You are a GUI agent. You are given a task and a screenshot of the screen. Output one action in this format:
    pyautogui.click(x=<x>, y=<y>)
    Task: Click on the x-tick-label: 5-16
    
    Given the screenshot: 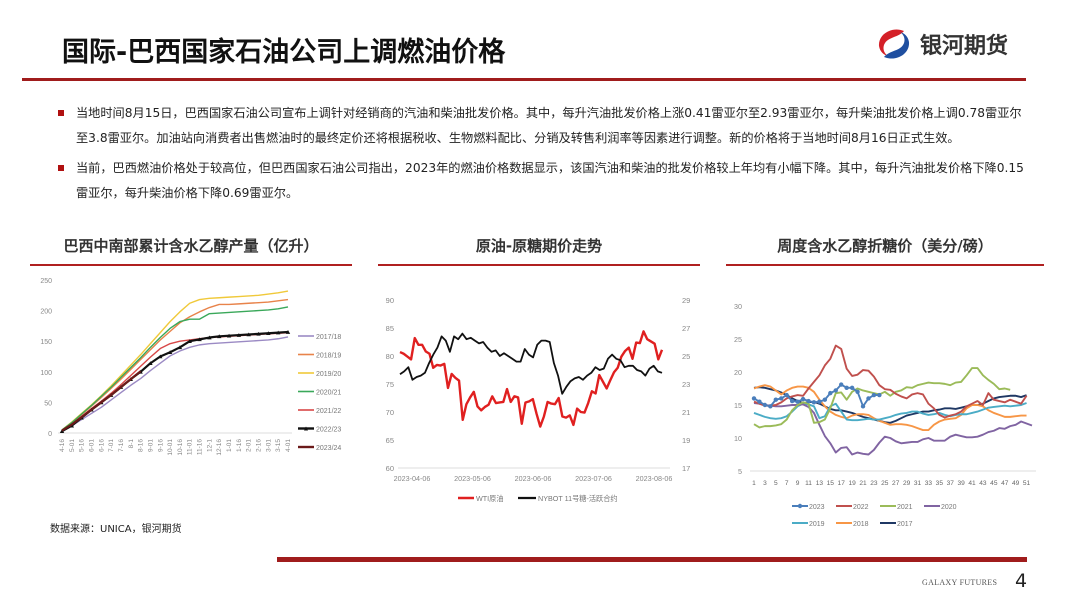 What is the action you would take?
    pyautogui.click(x=82, y=445)
    